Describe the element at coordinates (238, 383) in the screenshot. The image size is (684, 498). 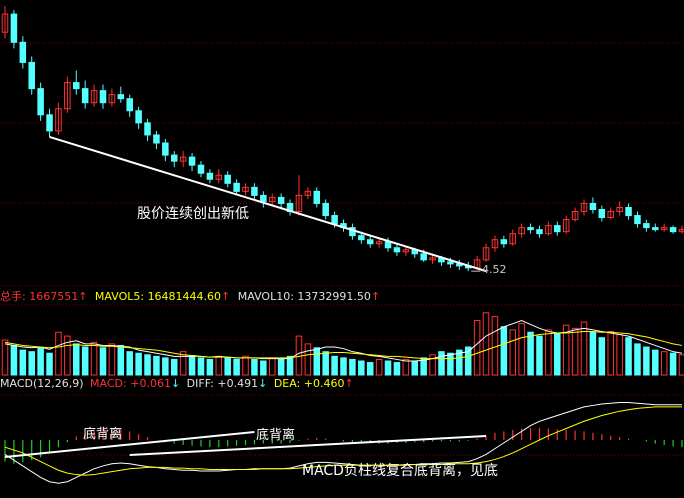
I see `diff-value: +0.491` at that location.